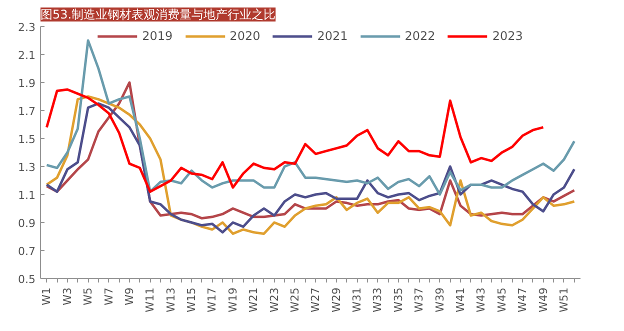 The image size is (624, 331). Describe the element at coordinates (171, 300) in the screenshot. I see `x-tick-label: W13` at that location.